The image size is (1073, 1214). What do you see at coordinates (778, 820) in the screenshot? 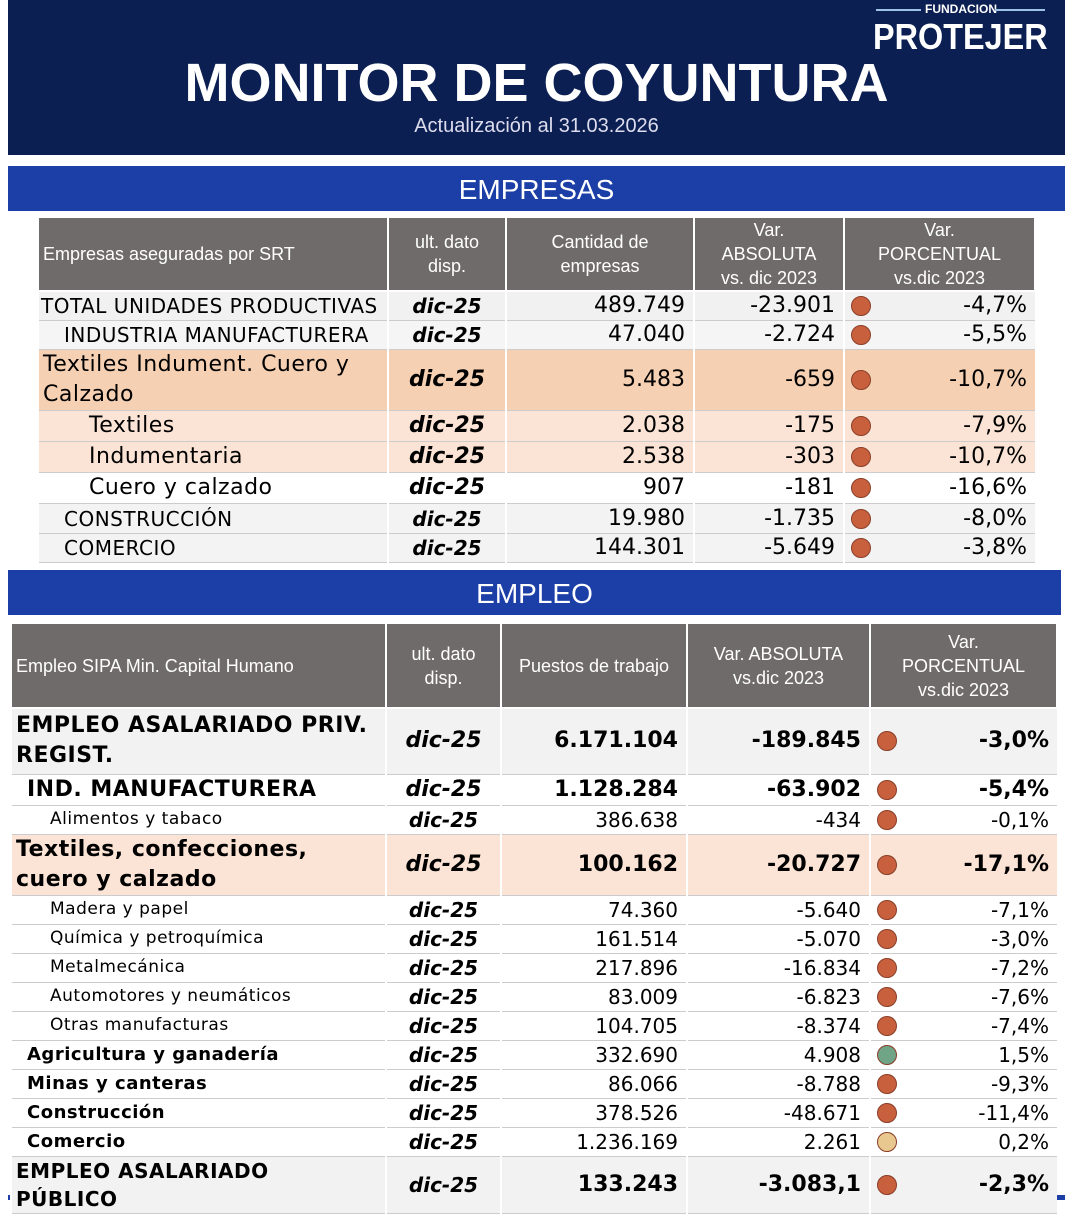
I see `value-cell: -434` at bounding box center [778, 820].